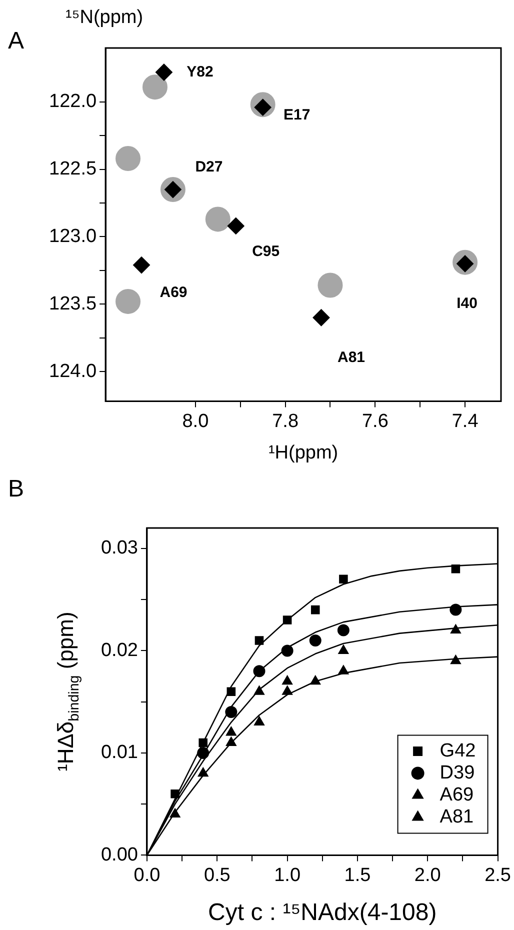 This screenshot has width=514, height=930. Describe the element at coordinates (458, 751) in the screenshot. I see `legend-label: G42` at that location.